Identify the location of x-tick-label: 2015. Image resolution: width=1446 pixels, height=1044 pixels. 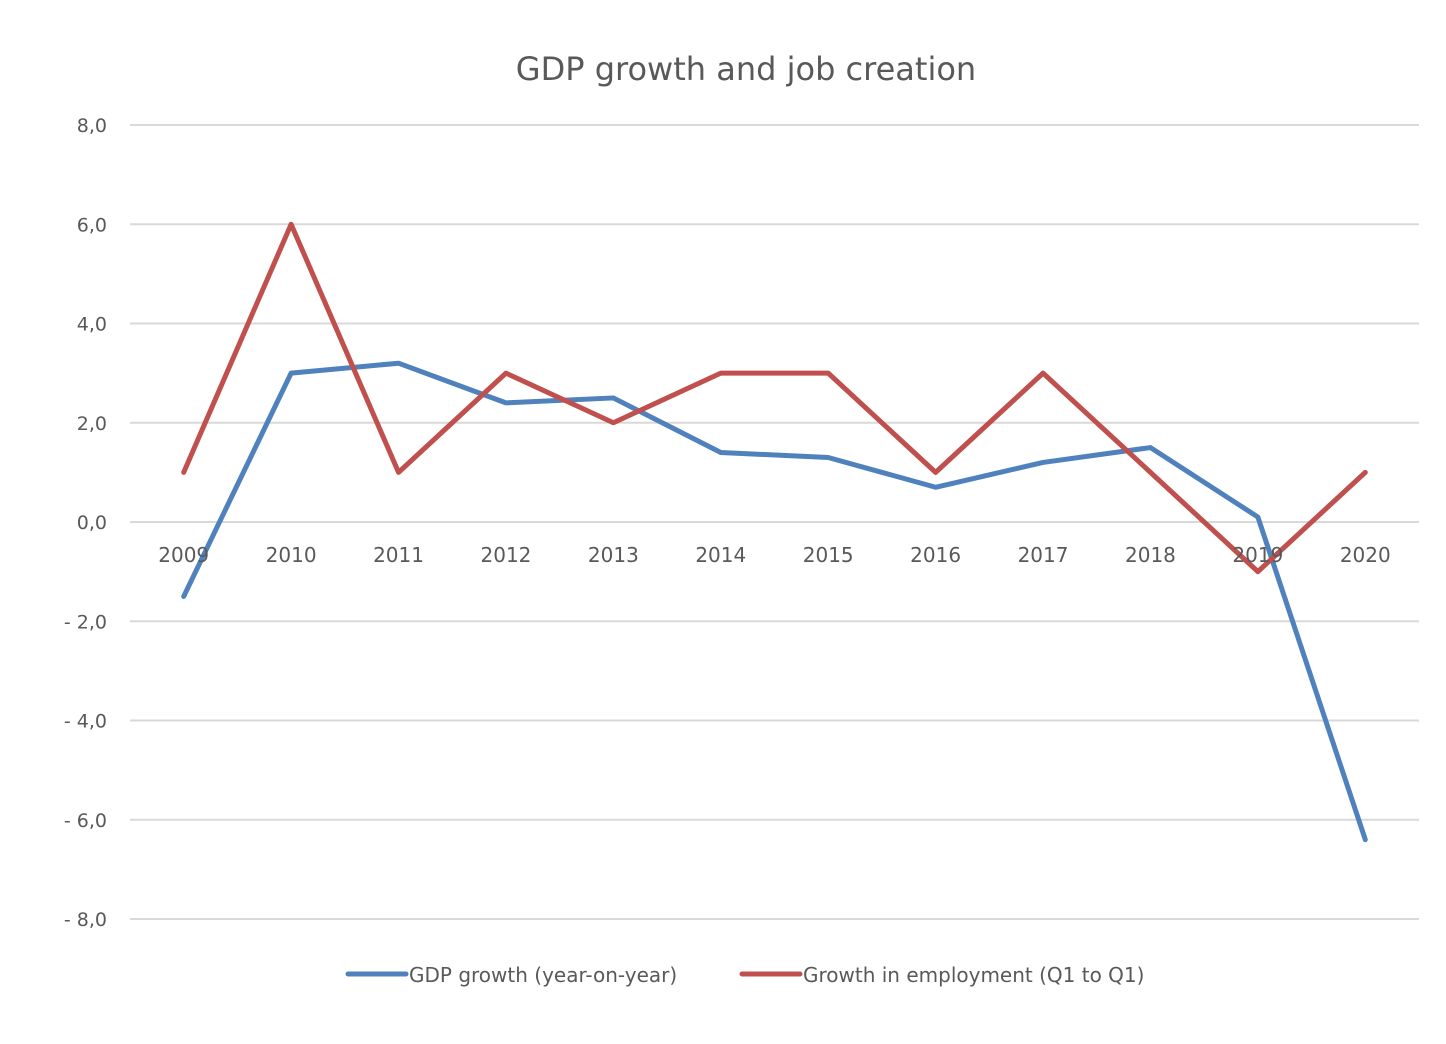
(828, 555).